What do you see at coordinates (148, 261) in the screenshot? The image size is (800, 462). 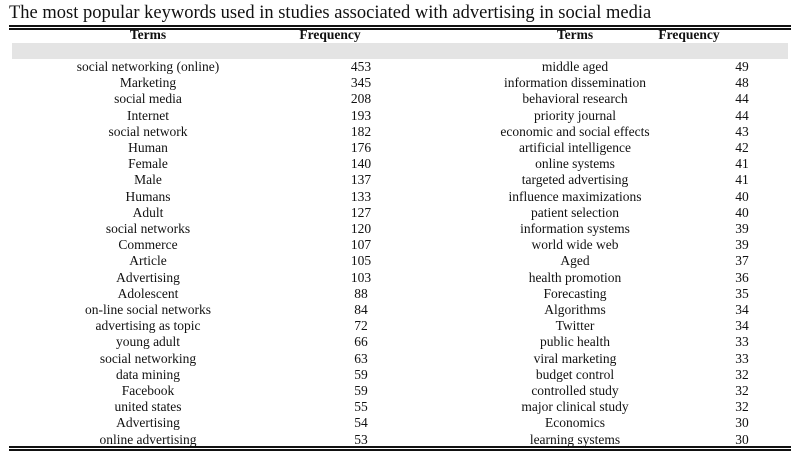 I see `term-cell: Article` at bounding box center [148, 261].